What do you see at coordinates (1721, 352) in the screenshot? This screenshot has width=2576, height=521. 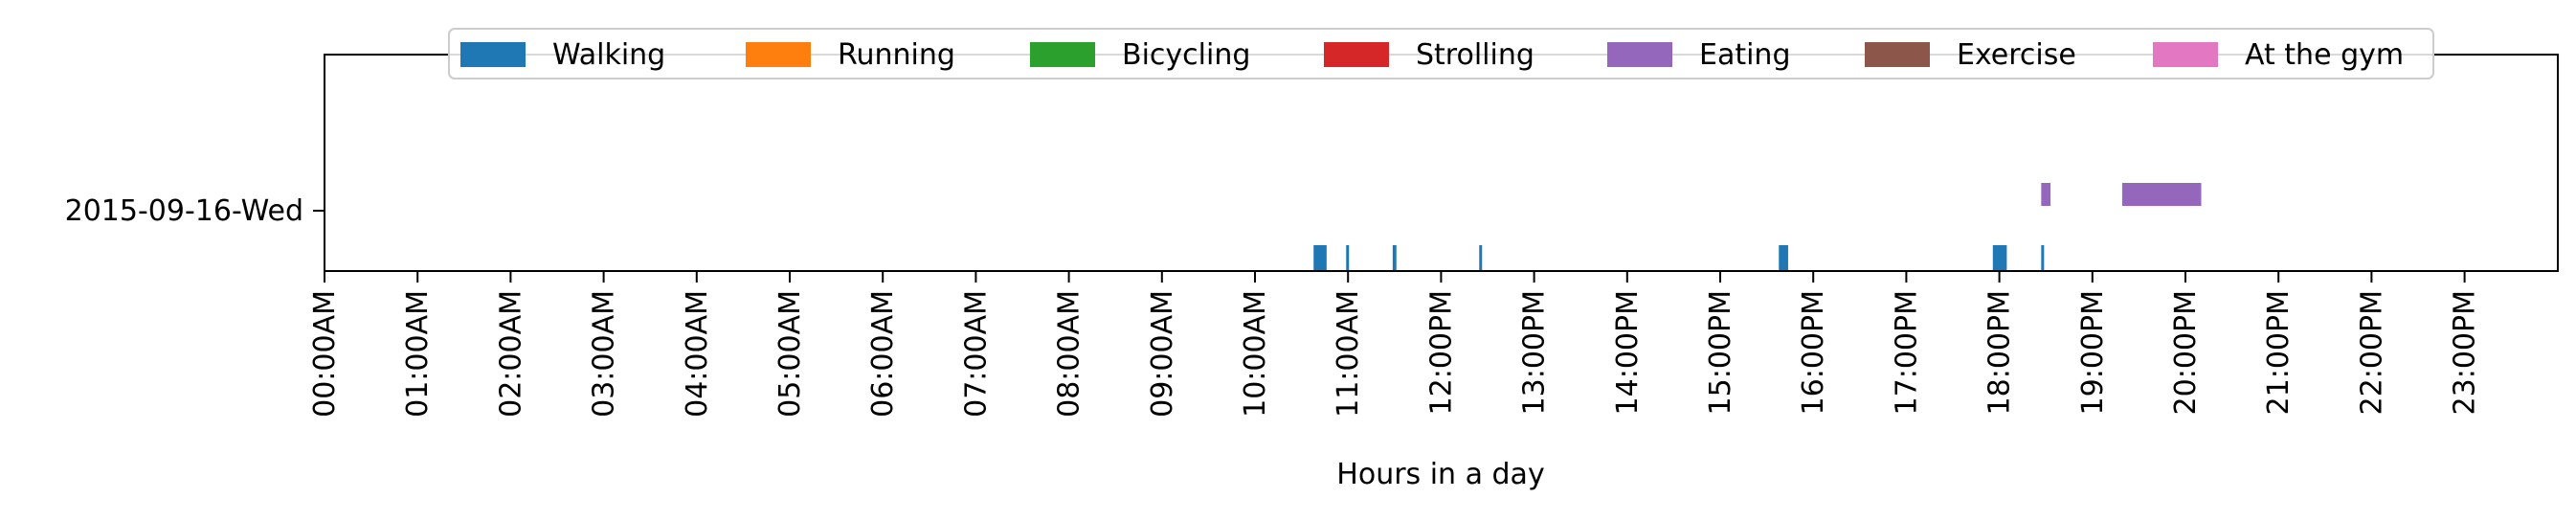 I see `x-tick-label: 15:00PM` at bounding box center [1721, 352].